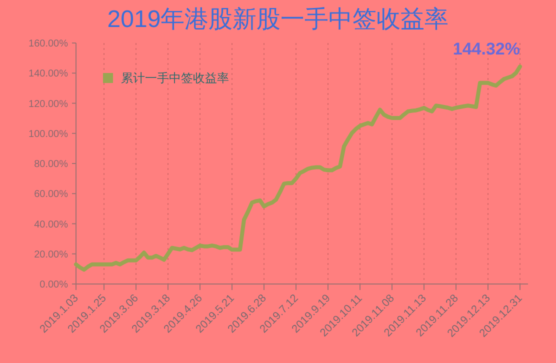 The height and width of the screenshot is (363, 556). Describe the element at coordinates (51, 254) in the screenshot. I see `y-tick-label: 20.00%` at that location.